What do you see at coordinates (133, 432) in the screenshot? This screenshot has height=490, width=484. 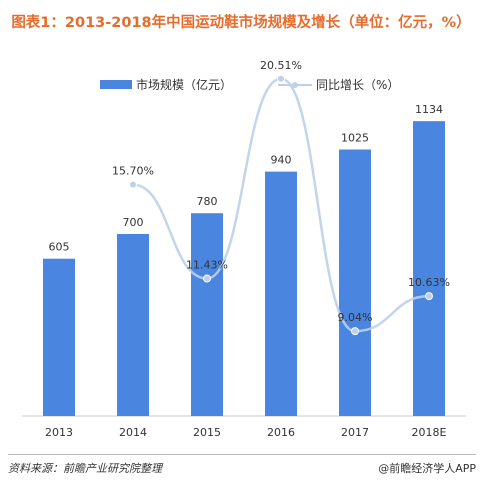 I see `x-tick-2014: 2014` at bounding box center [133, 432].